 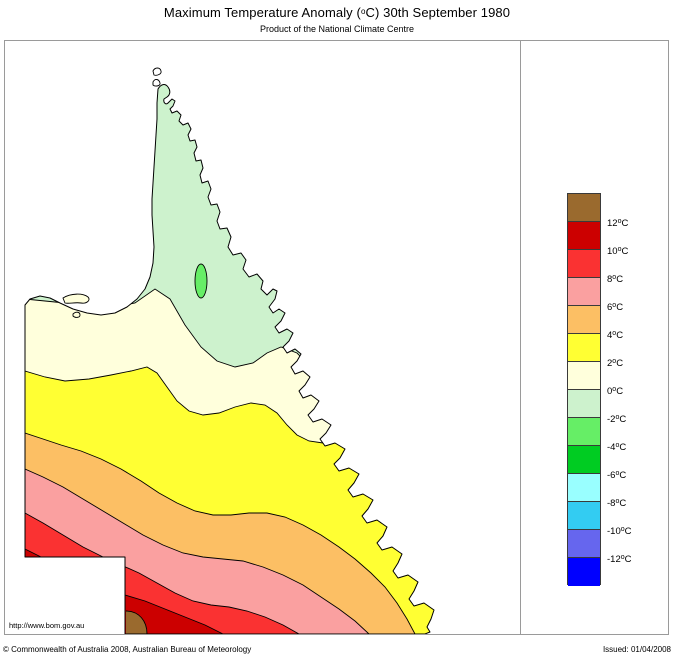 I want to click on legend-label-4: 4oC, so click(x=615, y=335).